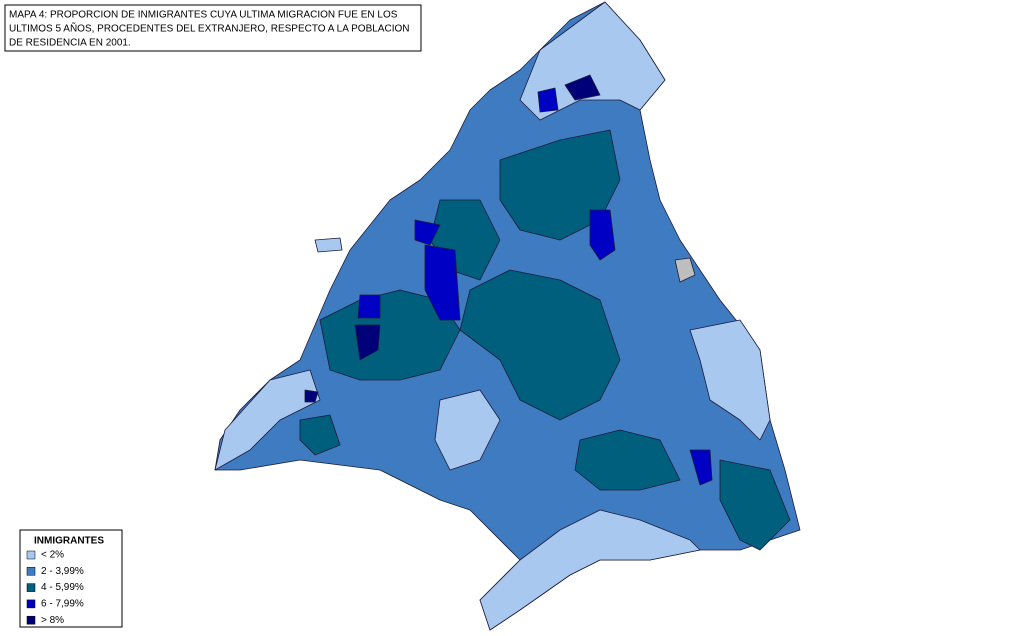  I want to click on legend-label: < 2%, so click(52, 555).